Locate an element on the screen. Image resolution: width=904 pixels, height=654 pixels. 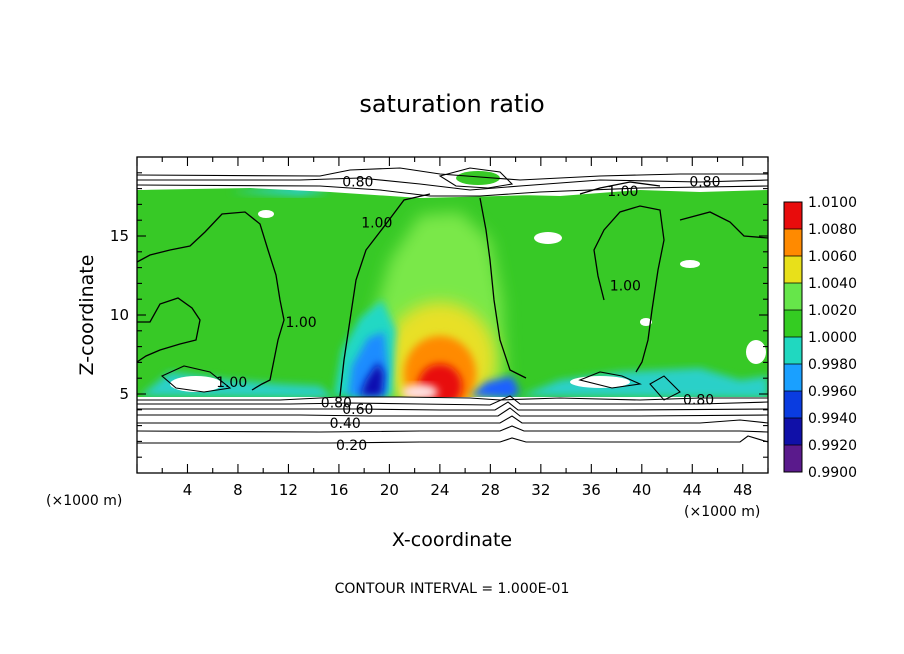
chart-title: saturation ratio is located at coordinates (451, 104).